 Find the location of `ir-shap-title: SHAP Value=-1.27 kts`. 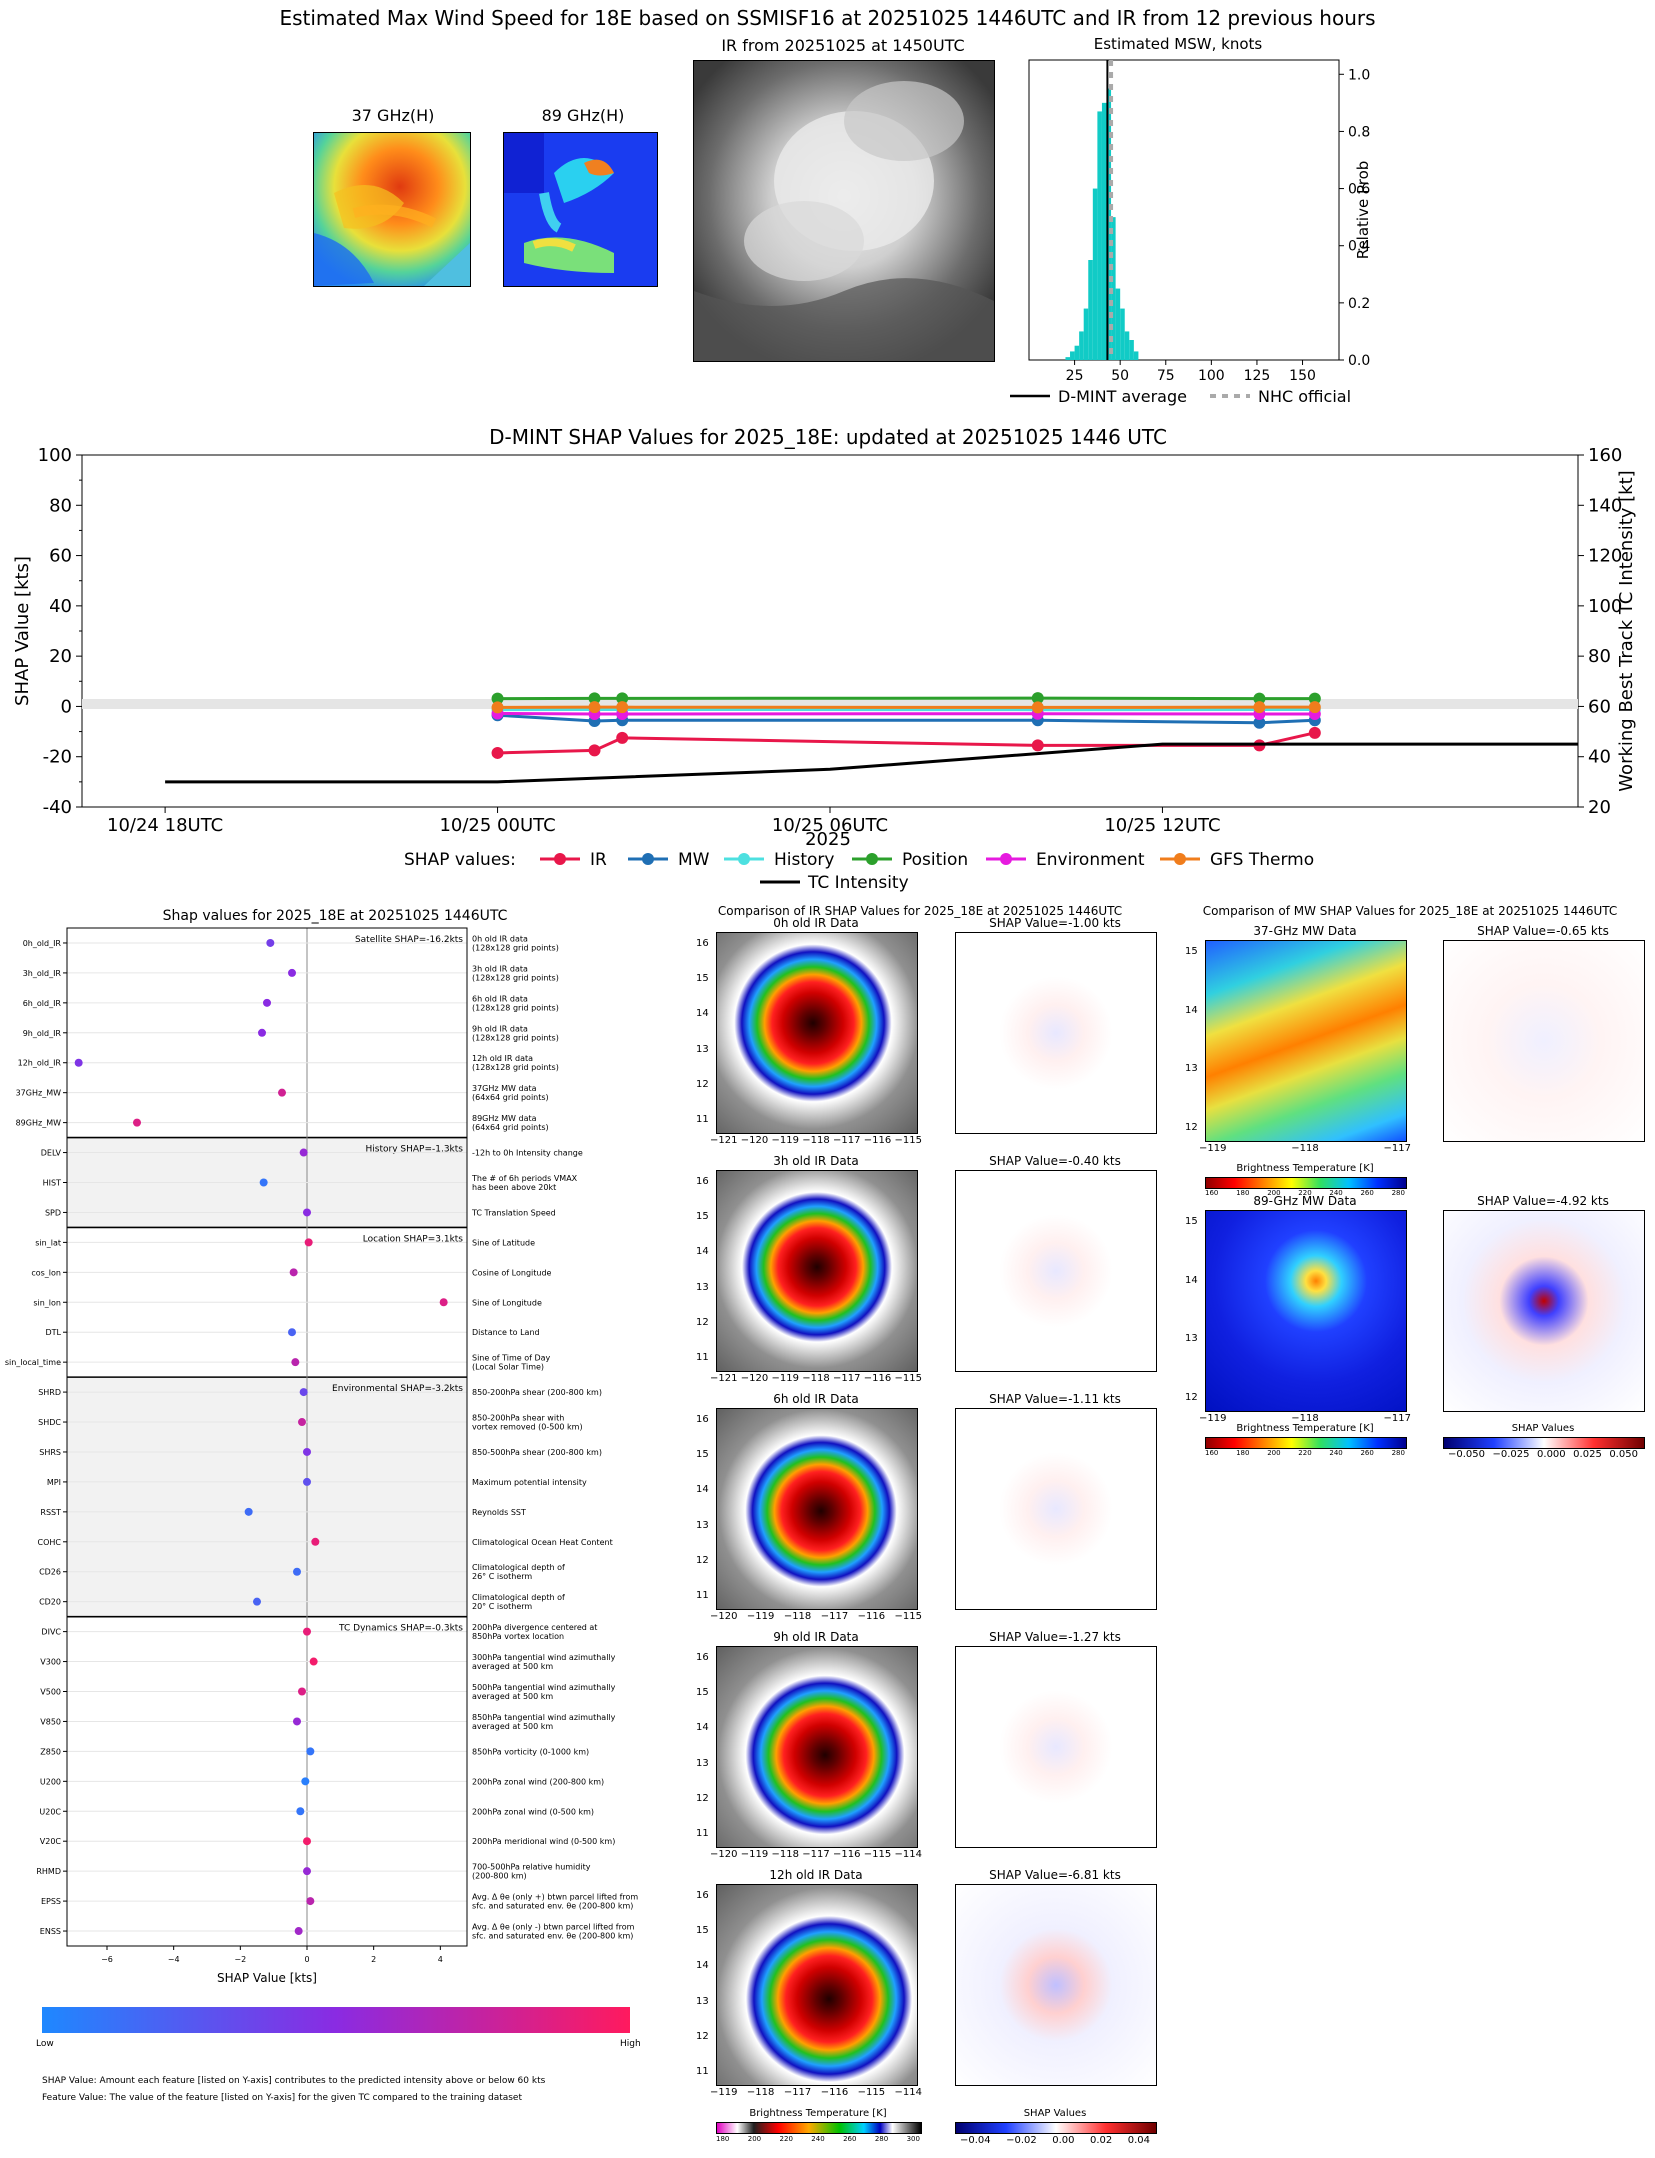

ir-shap-title: SHAP Value=-1.27 kts is located at coordinates (1055, 1637).